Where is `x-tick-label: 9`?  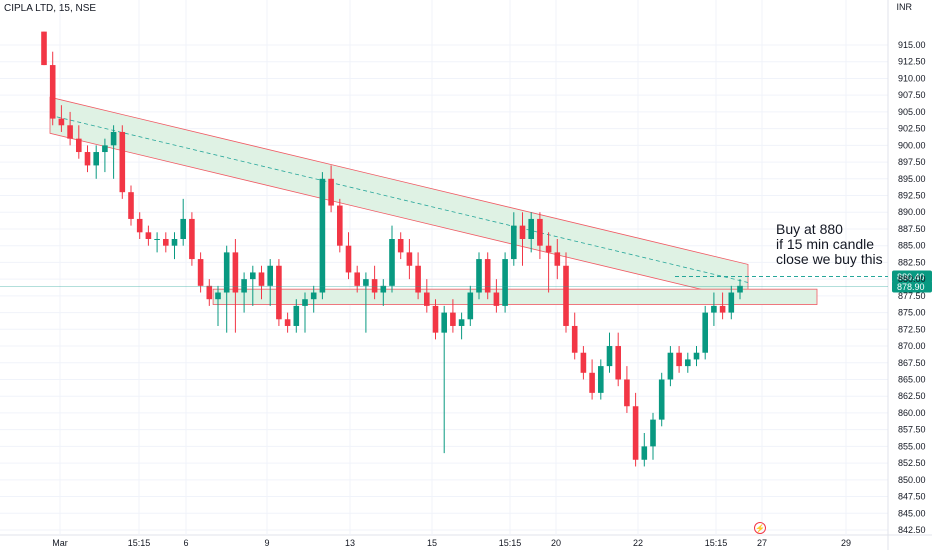 x-tick-label: 9 is located at coordinates (266, 543).